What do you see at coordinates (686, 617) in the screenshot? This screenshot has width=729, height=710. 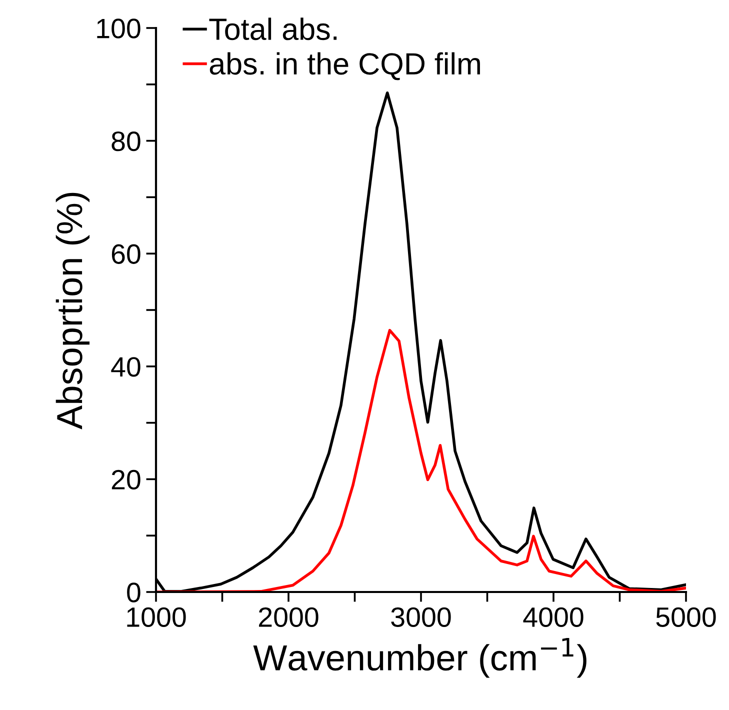 I see `x-tick-label: 5000` at bounding box center [686, 617].